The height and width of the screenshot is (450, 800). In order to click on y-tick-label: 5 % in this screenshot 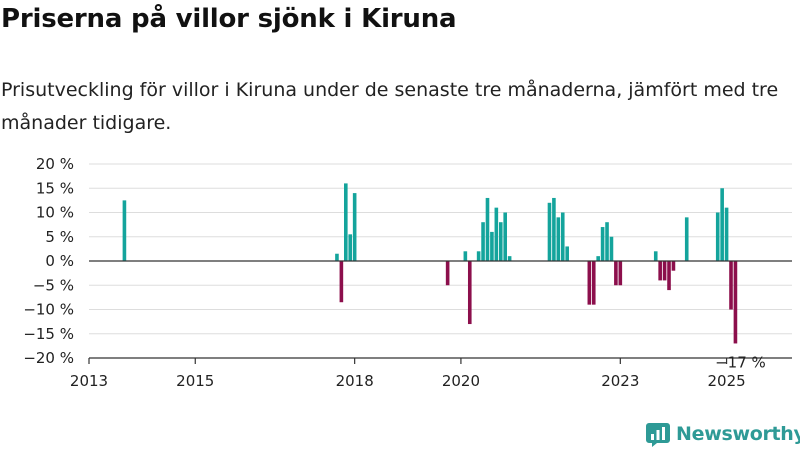, I will do `click(59, 237)`.